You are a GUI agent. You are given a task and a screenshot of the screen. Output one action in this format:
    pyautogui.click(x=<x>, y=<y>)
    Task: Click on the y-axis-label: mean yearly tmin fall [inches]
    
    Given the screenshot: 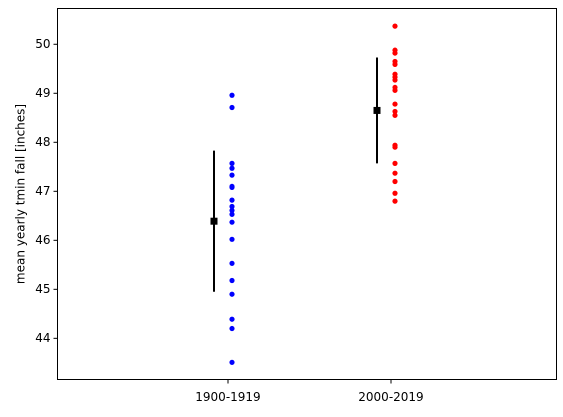 What is the action you would take?
    pyautogui.click(x=21, y=194)
    